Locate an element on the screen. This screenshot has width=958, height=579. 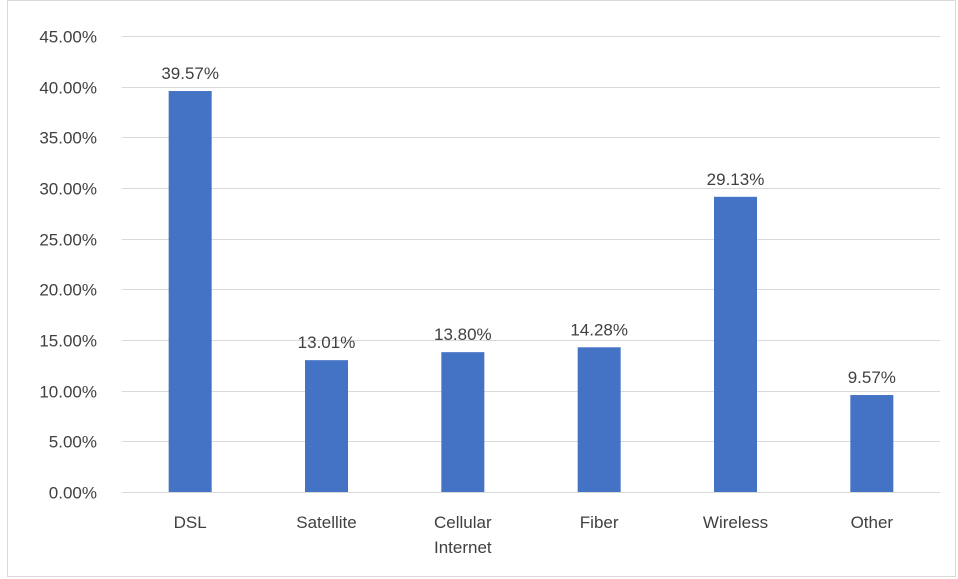
x-tick-label: Other is located at coordinates (872, 522).